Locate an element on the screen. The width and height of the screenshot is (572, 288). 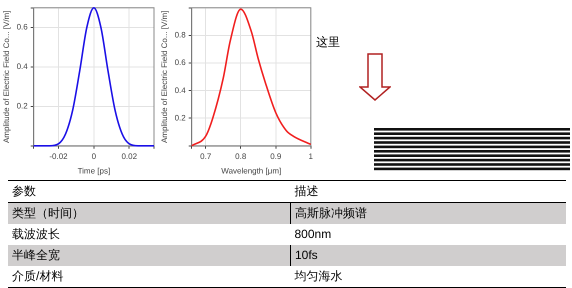
shaded-table-row: 半峰全宽 10fs is located at coordinates (287, 255).